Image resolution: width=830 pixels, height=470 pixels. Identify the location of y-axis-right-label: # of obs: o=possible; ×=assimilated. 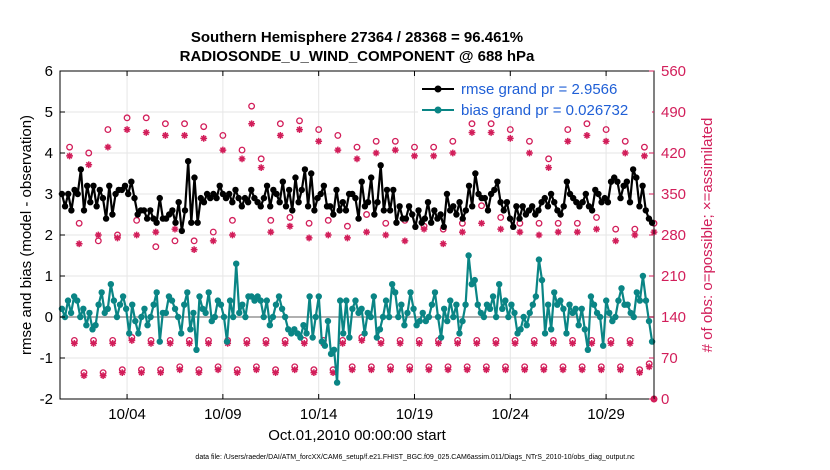
(707, 235).